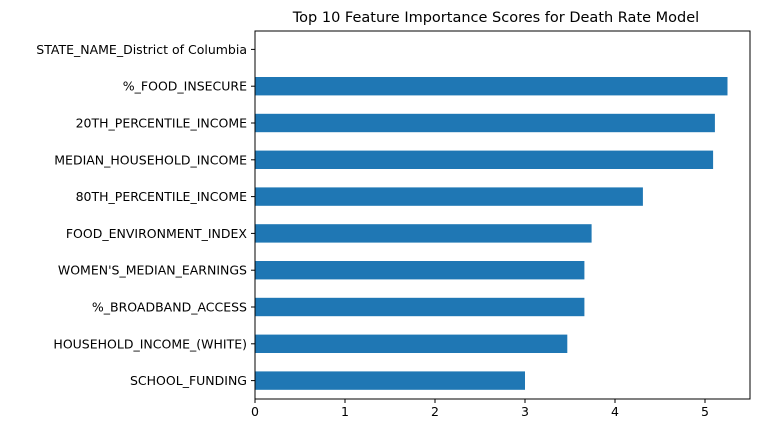 The width and height of the screenshot is (760, 433). Describe the element at coordinates (141, 49) in the screenshot. I see `y-tick-label: STATE_NAME_District of Columbia` at that location.